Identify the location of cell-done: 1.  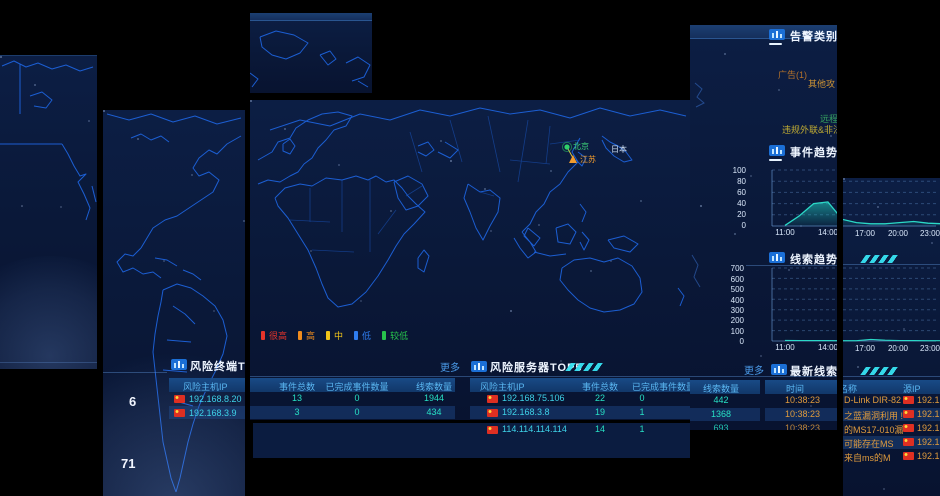
(642, 412).